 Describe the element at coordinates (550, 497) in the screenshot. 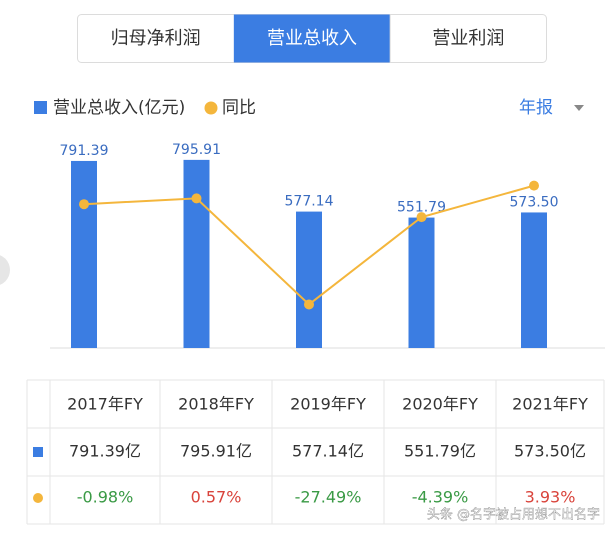

I see `table-cell: 3.93%` at that location.